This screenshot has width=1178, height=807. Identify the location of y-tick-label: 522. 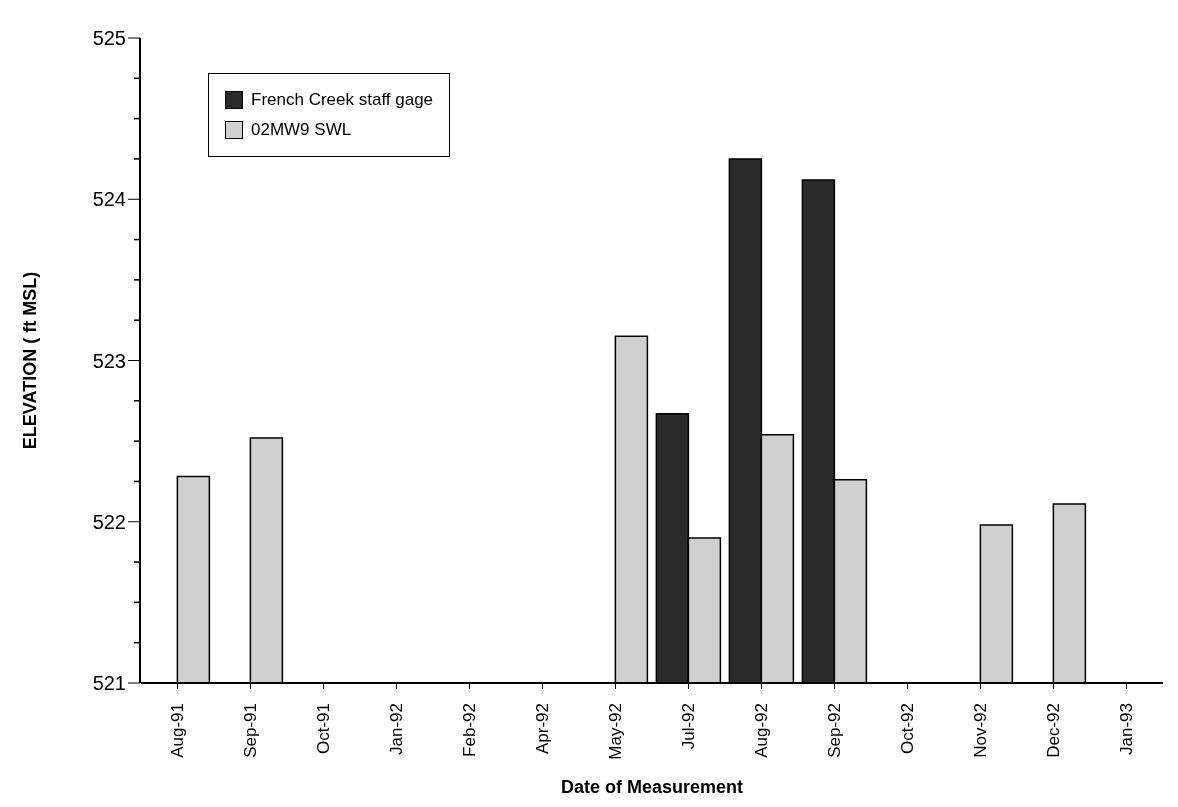
(109, 521).